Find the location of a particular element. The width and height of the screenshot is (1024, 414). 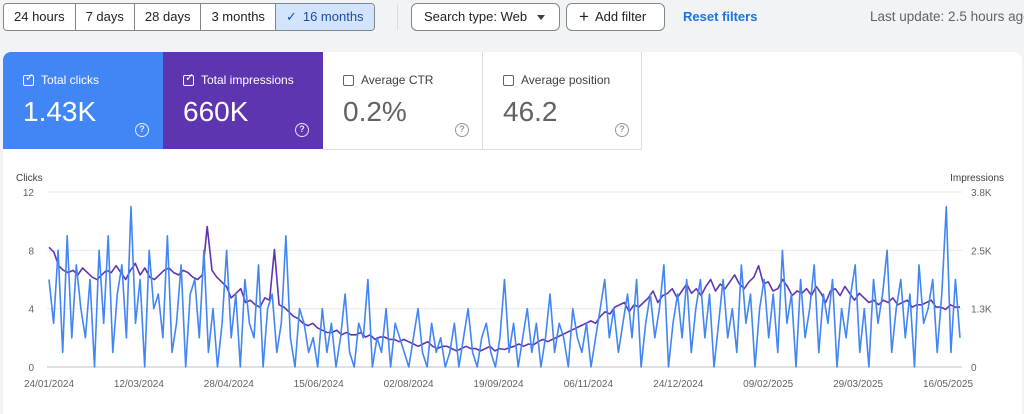

range-16-months: ✓ 16 months is located at coordinates (324, 17).